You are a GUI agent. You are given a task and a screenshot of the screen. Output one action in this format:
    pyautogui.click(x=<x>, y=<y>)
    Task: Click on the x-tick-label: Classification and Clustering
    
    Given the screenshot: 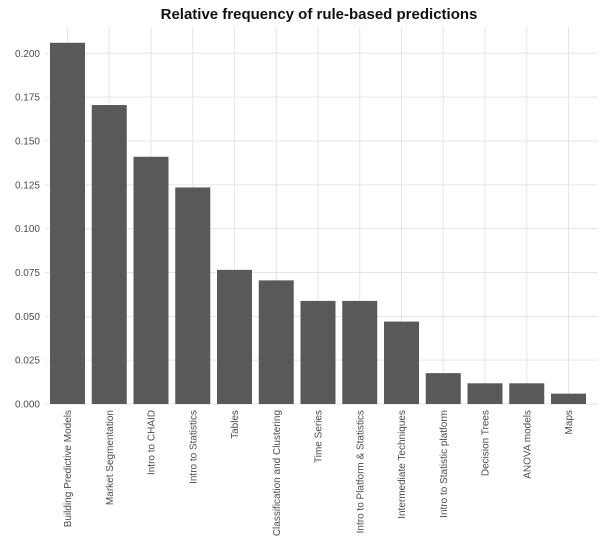 What is the action you would take?
    pyautogui.click(x=277, y=473)
    